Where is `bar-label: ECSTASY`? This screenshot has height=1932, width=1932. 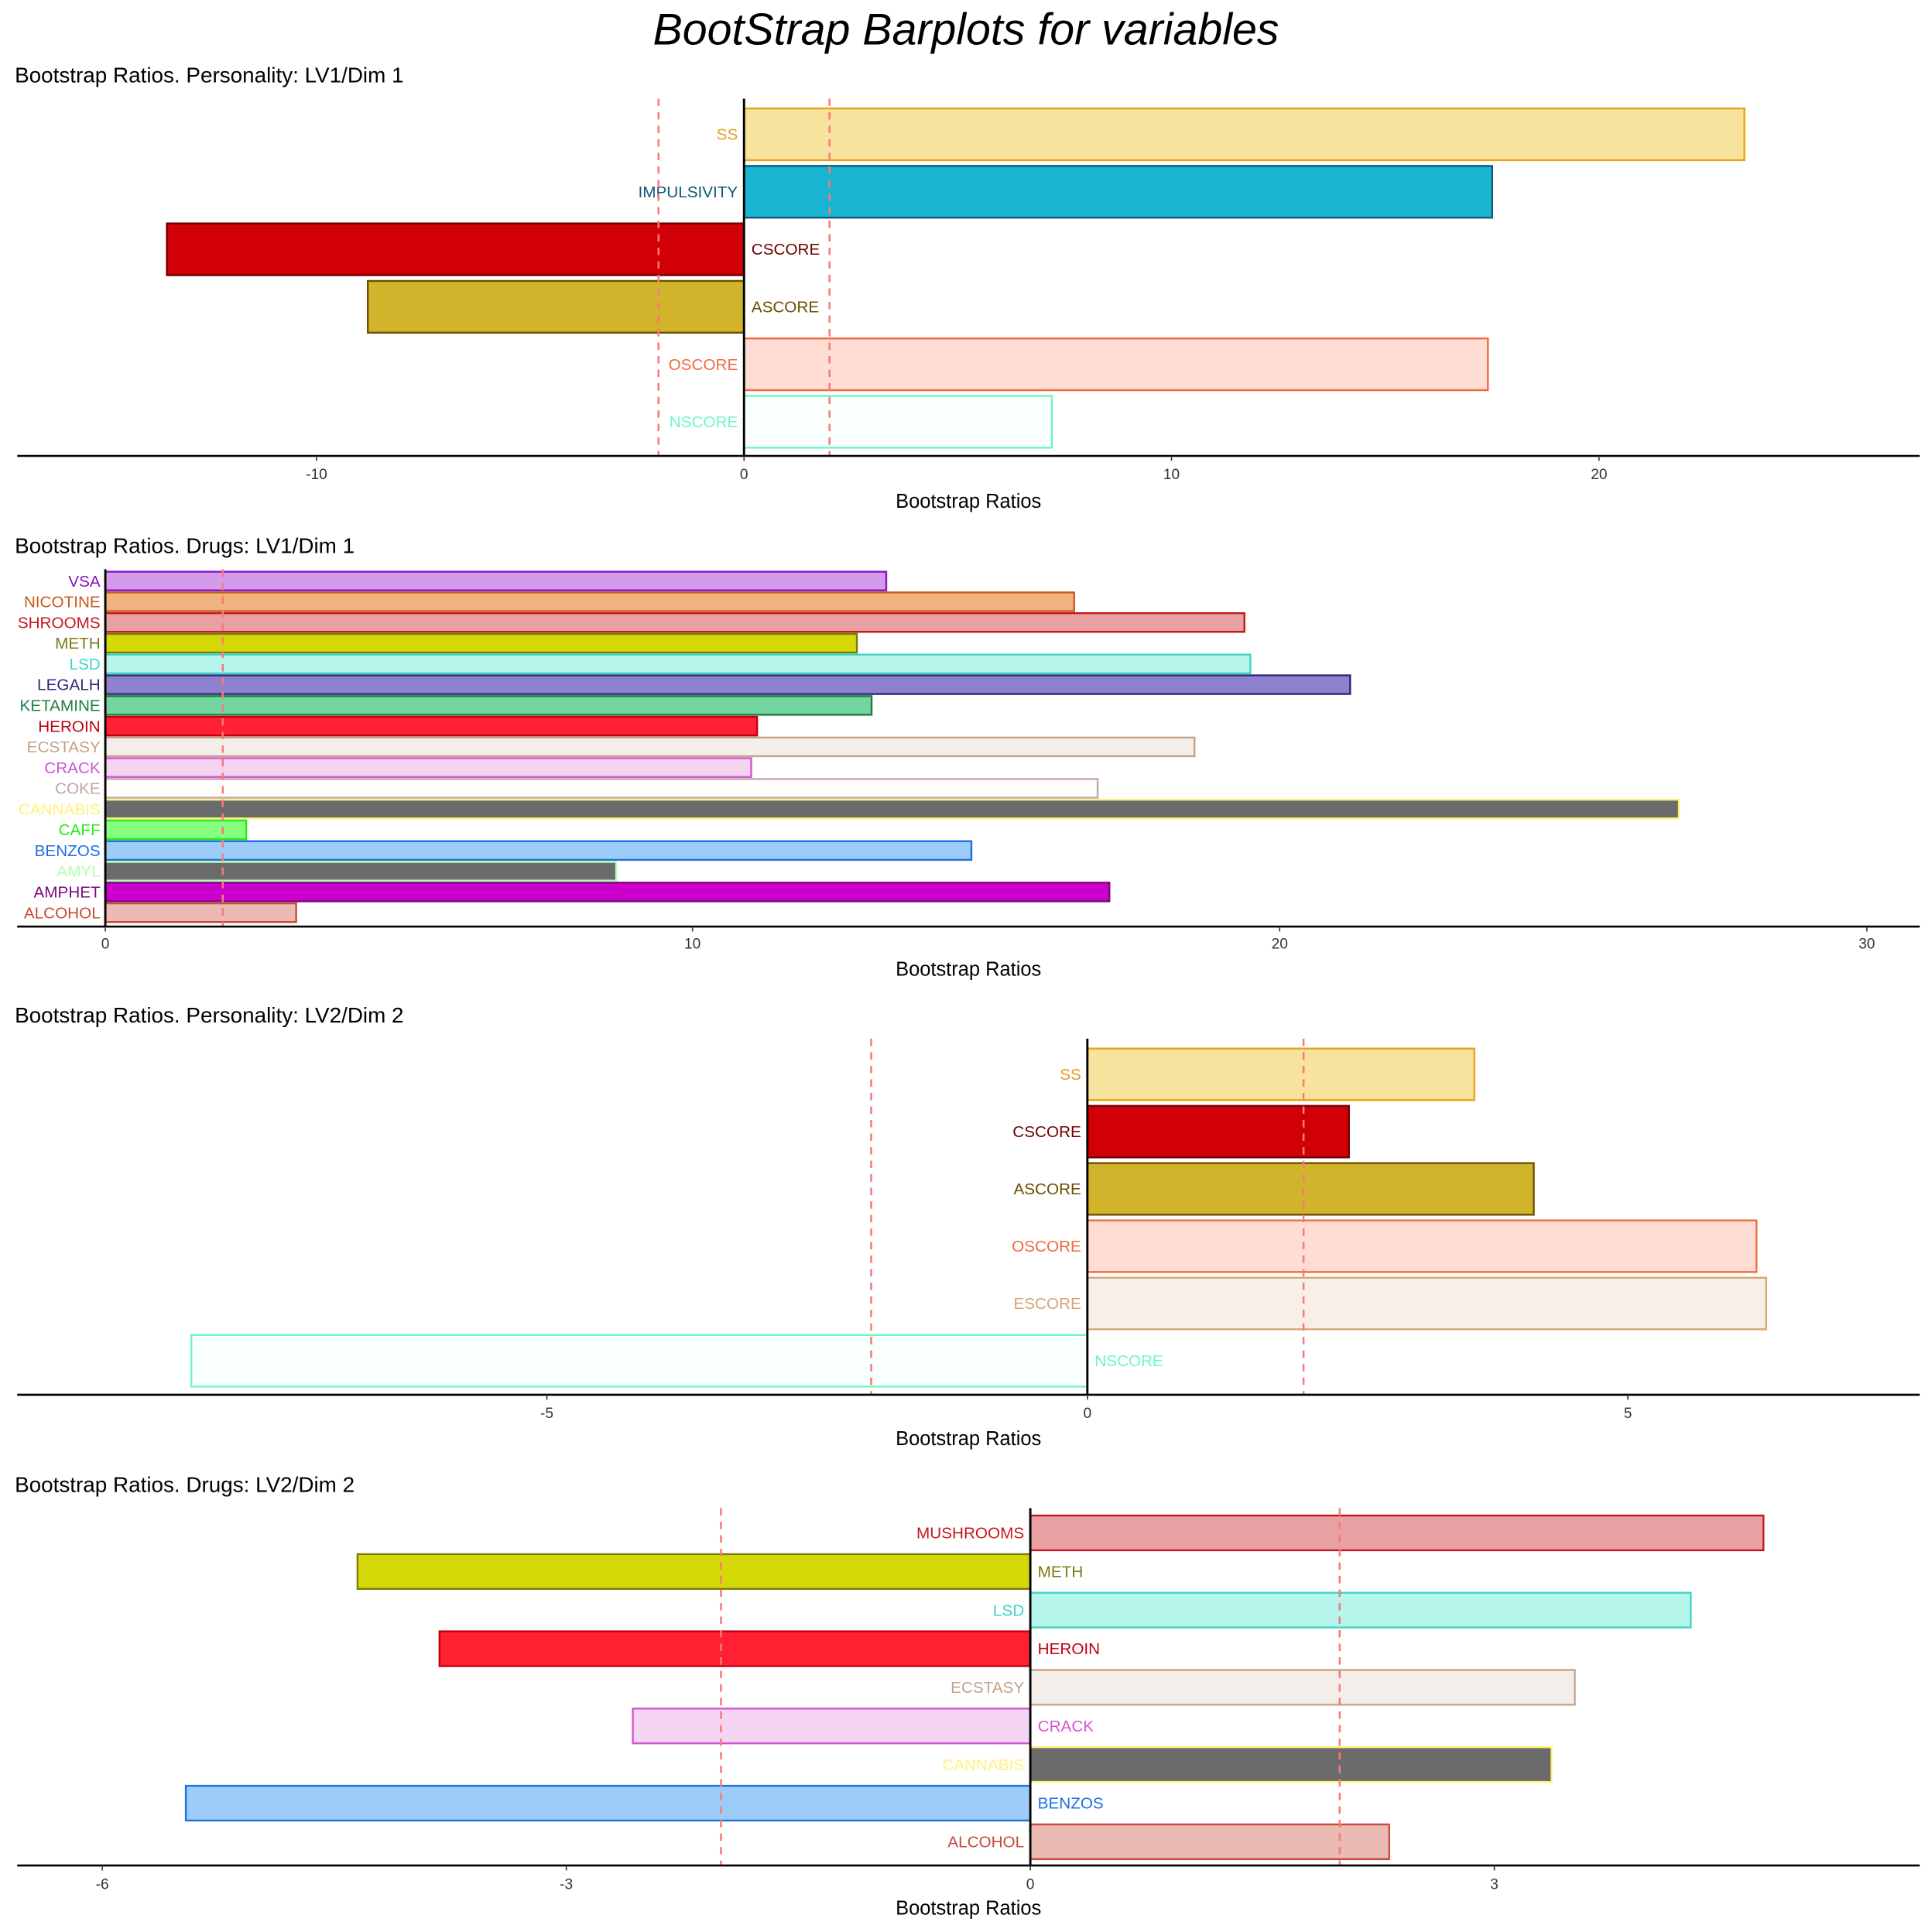 bar-label: ECSTASY is located at coordinates (987, 1688).